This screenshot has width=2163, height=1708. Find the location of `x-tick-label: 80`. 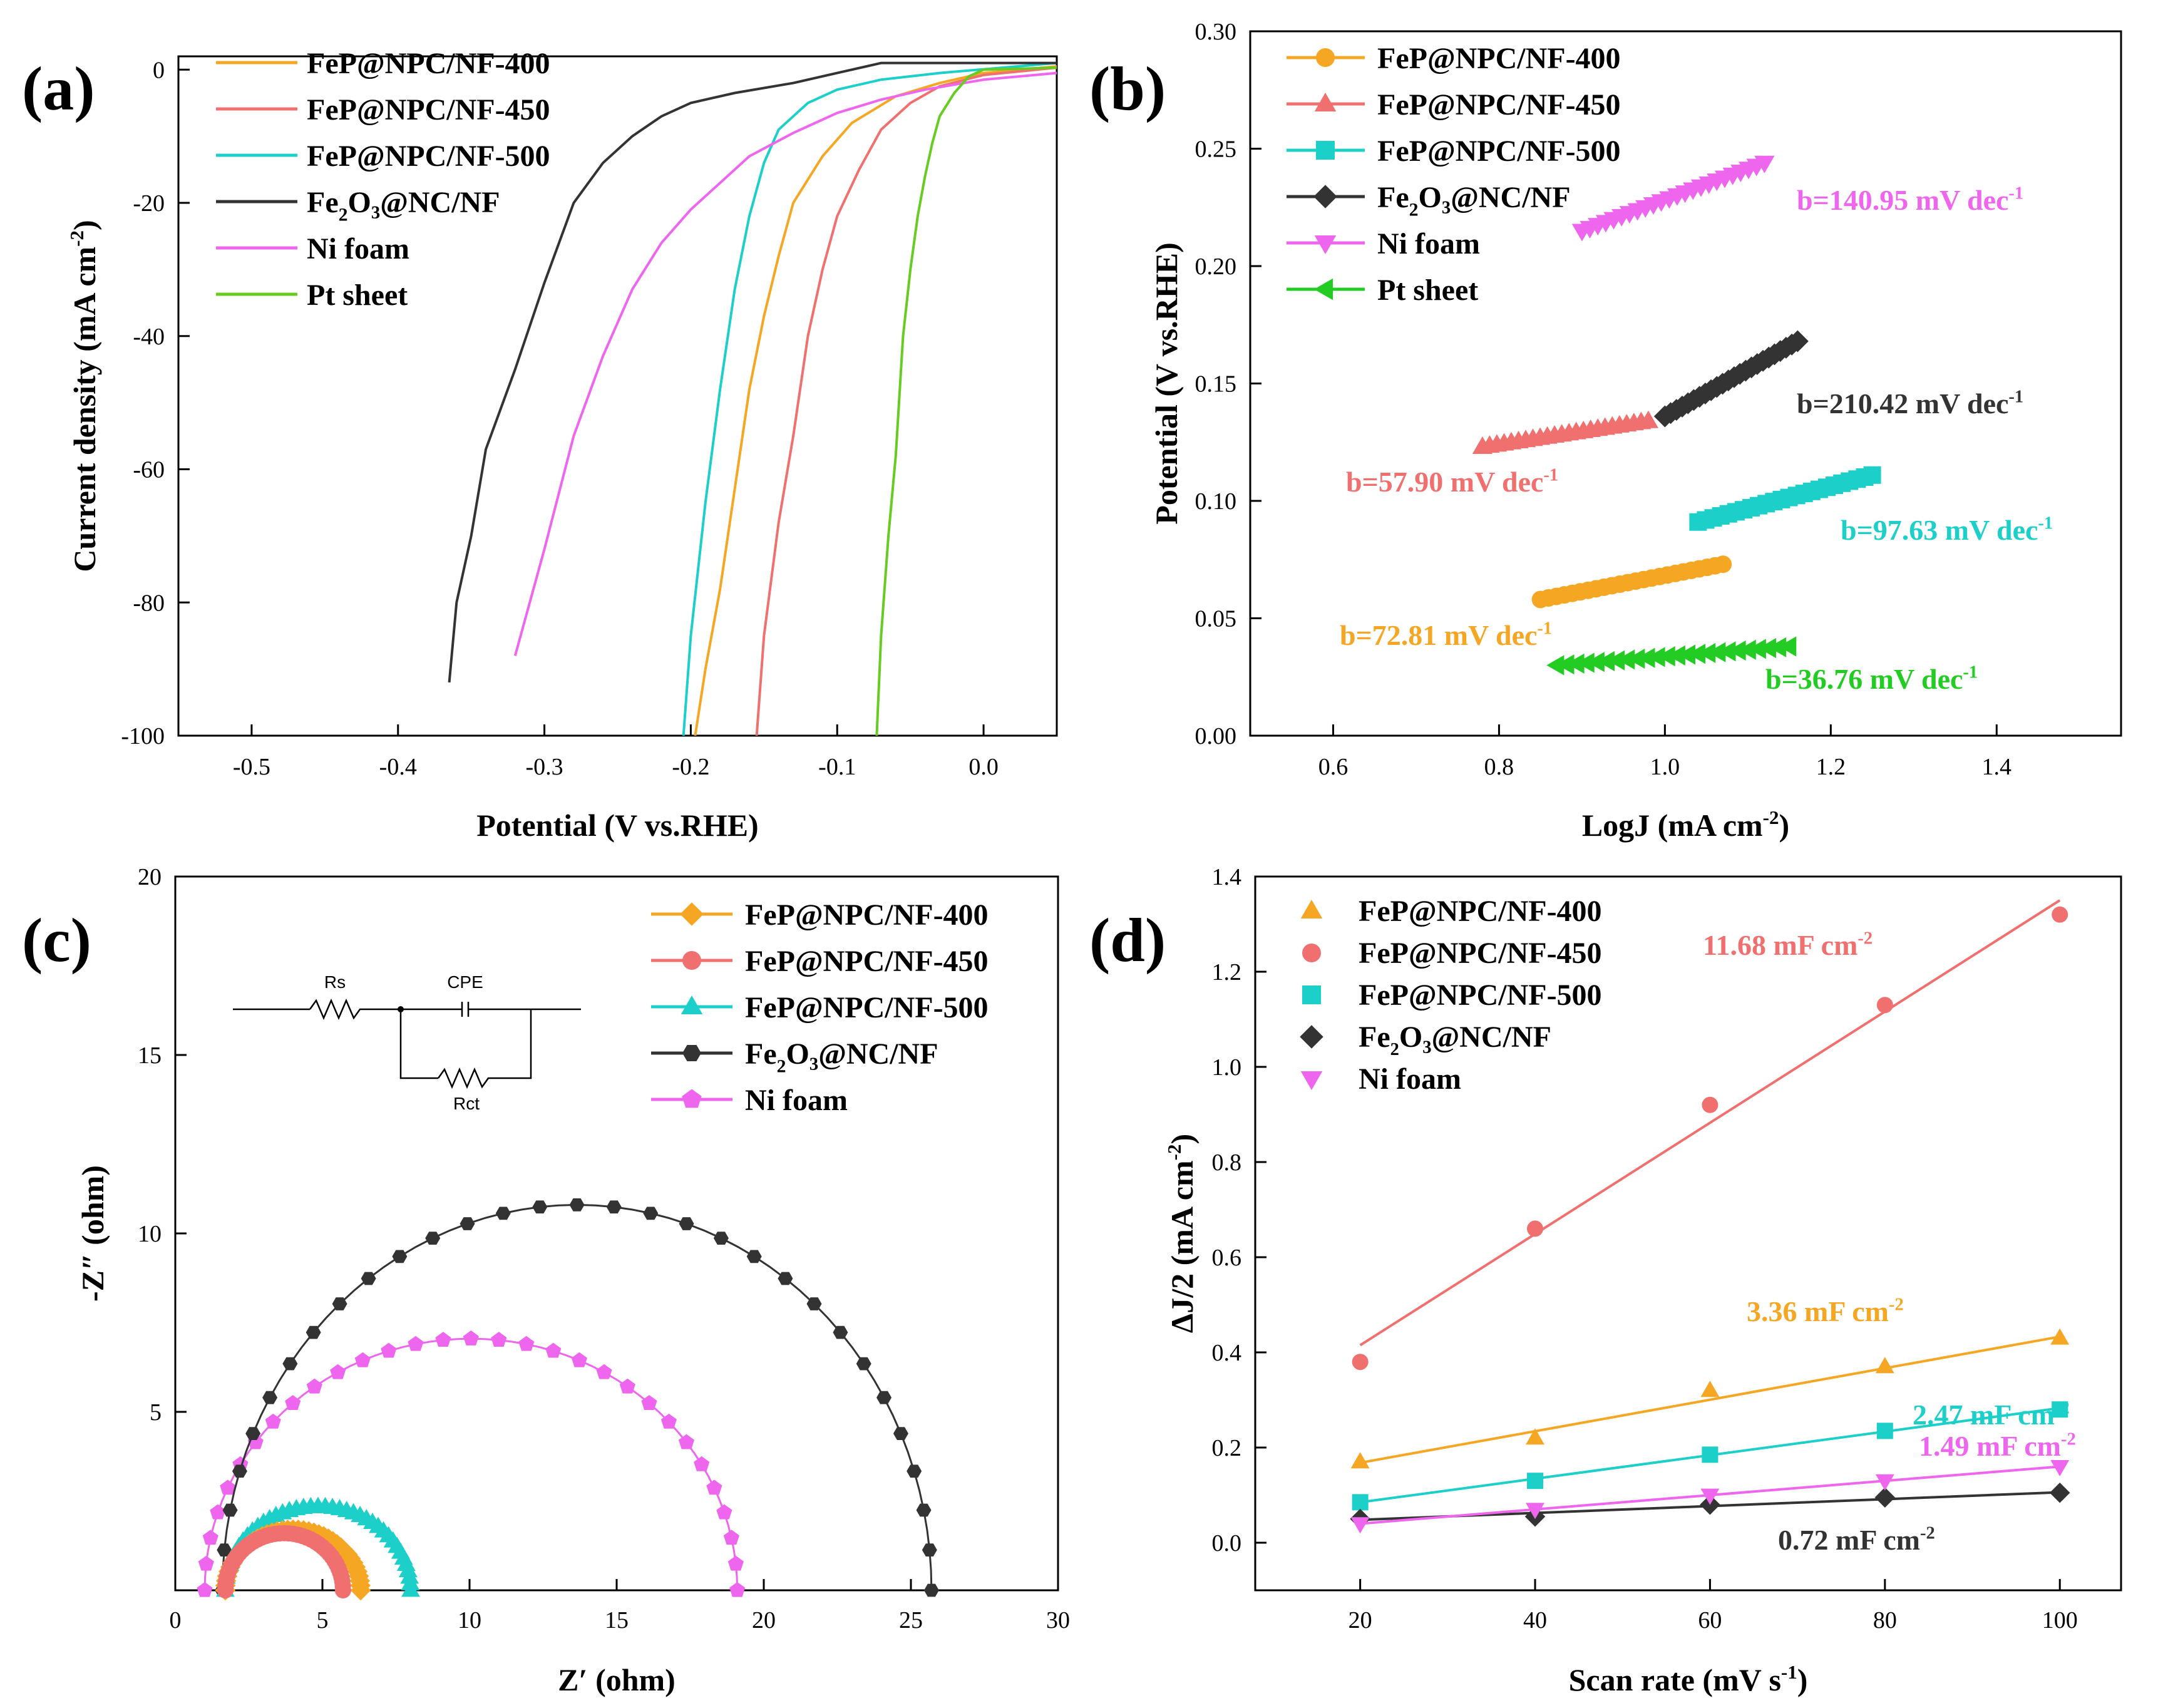

x-tick-label: 80 is located at coordinates (1885, 1620).